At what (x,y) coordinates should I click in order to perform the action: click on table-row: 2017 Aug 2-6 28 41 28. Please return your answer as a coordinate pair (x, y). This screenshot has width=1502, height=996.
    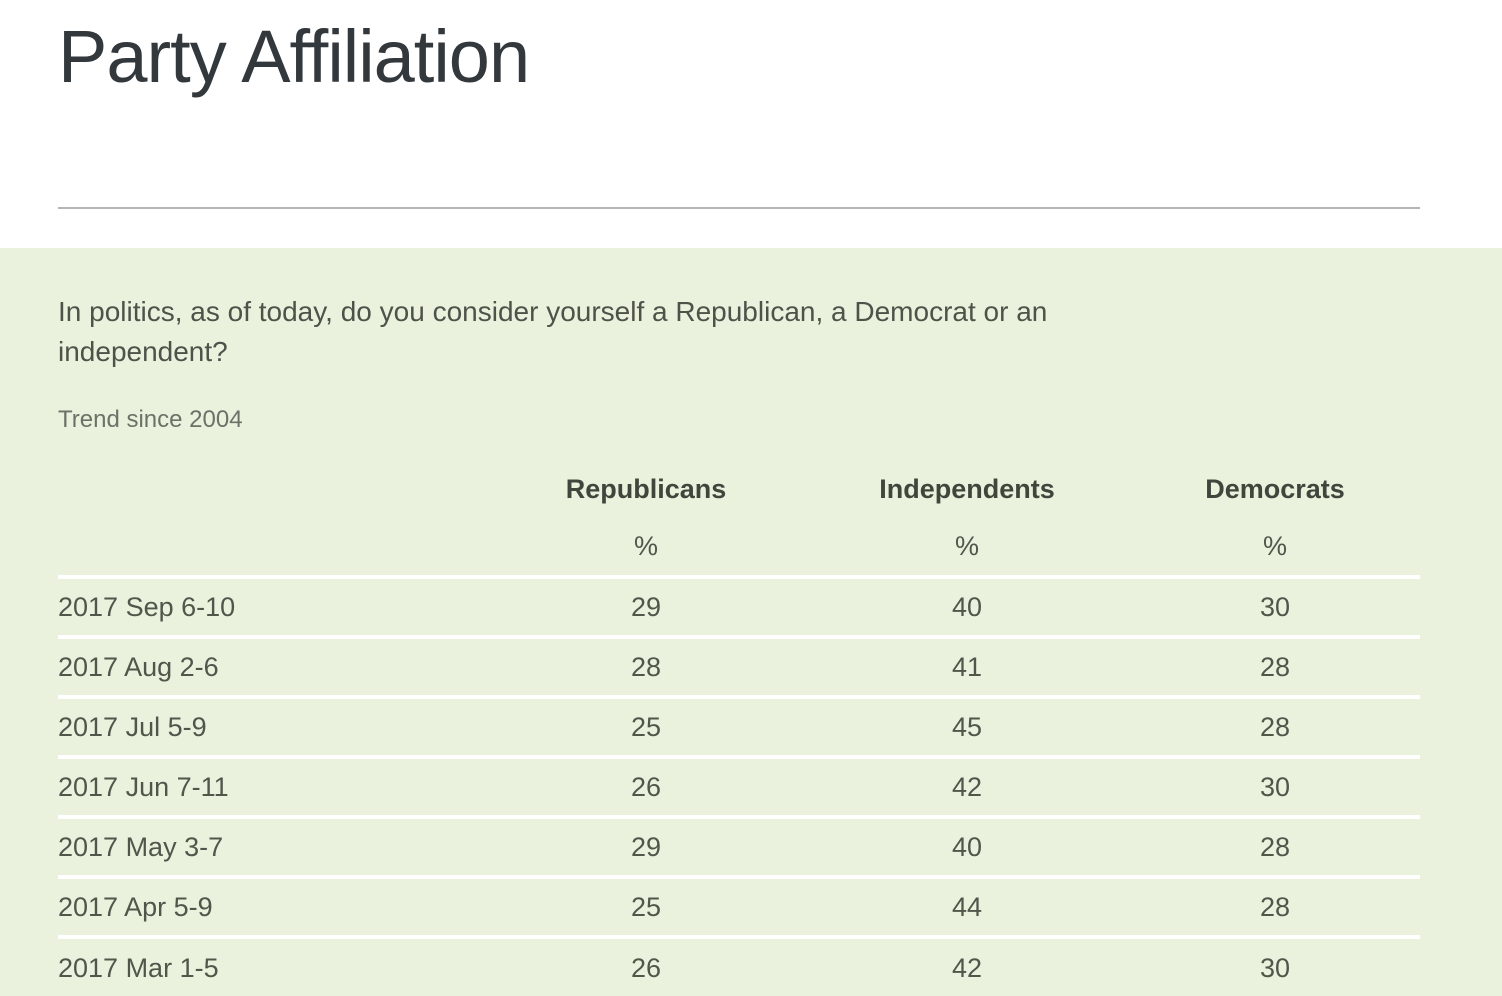
    Looking at the image, I should click on (739, 666).